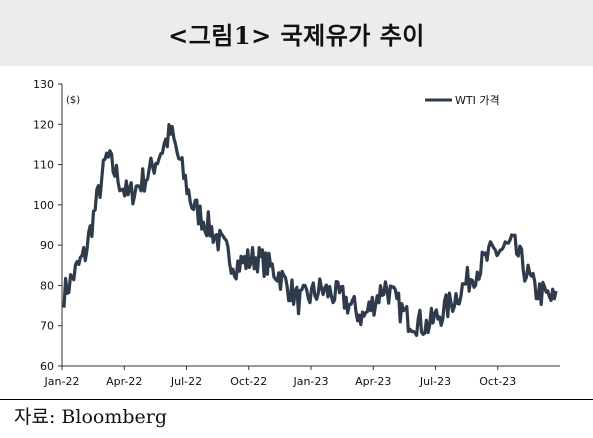 Image resolution: width=593 pixels, height=438 pixels. Describe the element at coordinates (43, 165) in the screenshot. I see `y-tick-label: 110` at that location.